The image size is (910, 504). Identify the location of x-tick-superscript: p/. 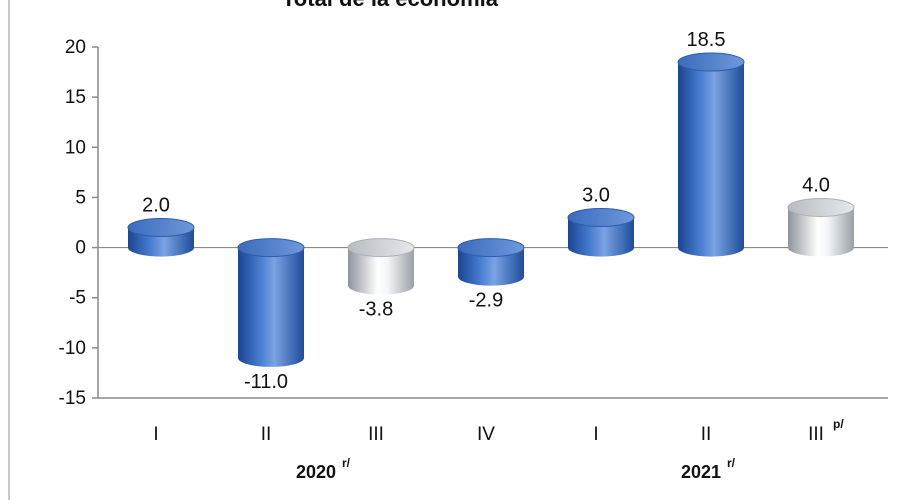
(838, 424).